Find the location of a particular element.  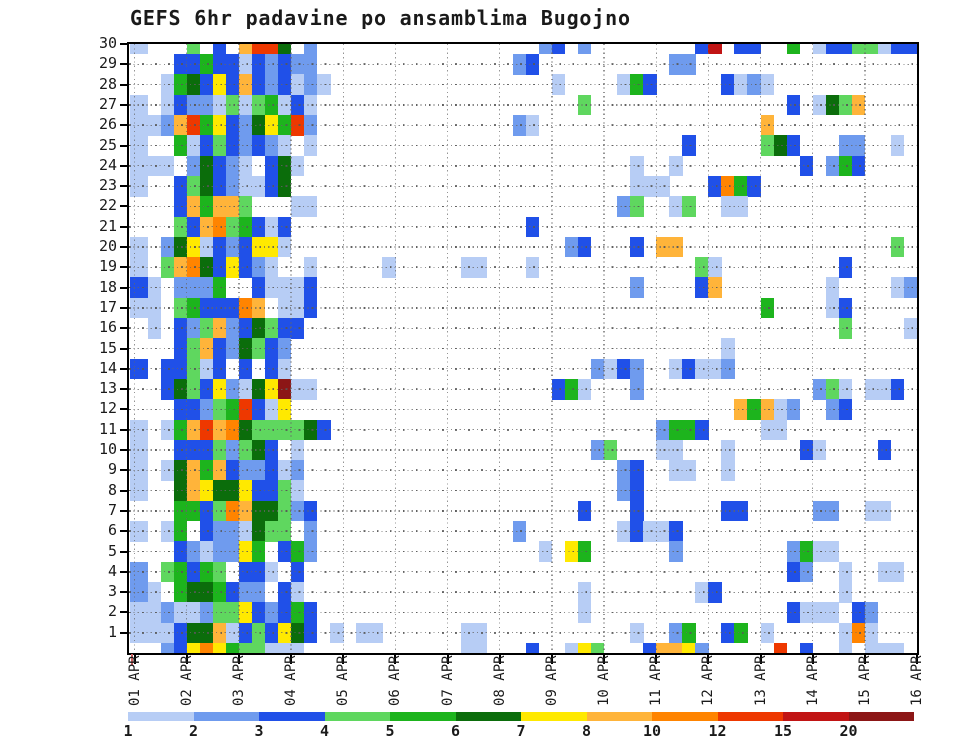

y-tick-label: 11 is located at coordinates (107, 428).